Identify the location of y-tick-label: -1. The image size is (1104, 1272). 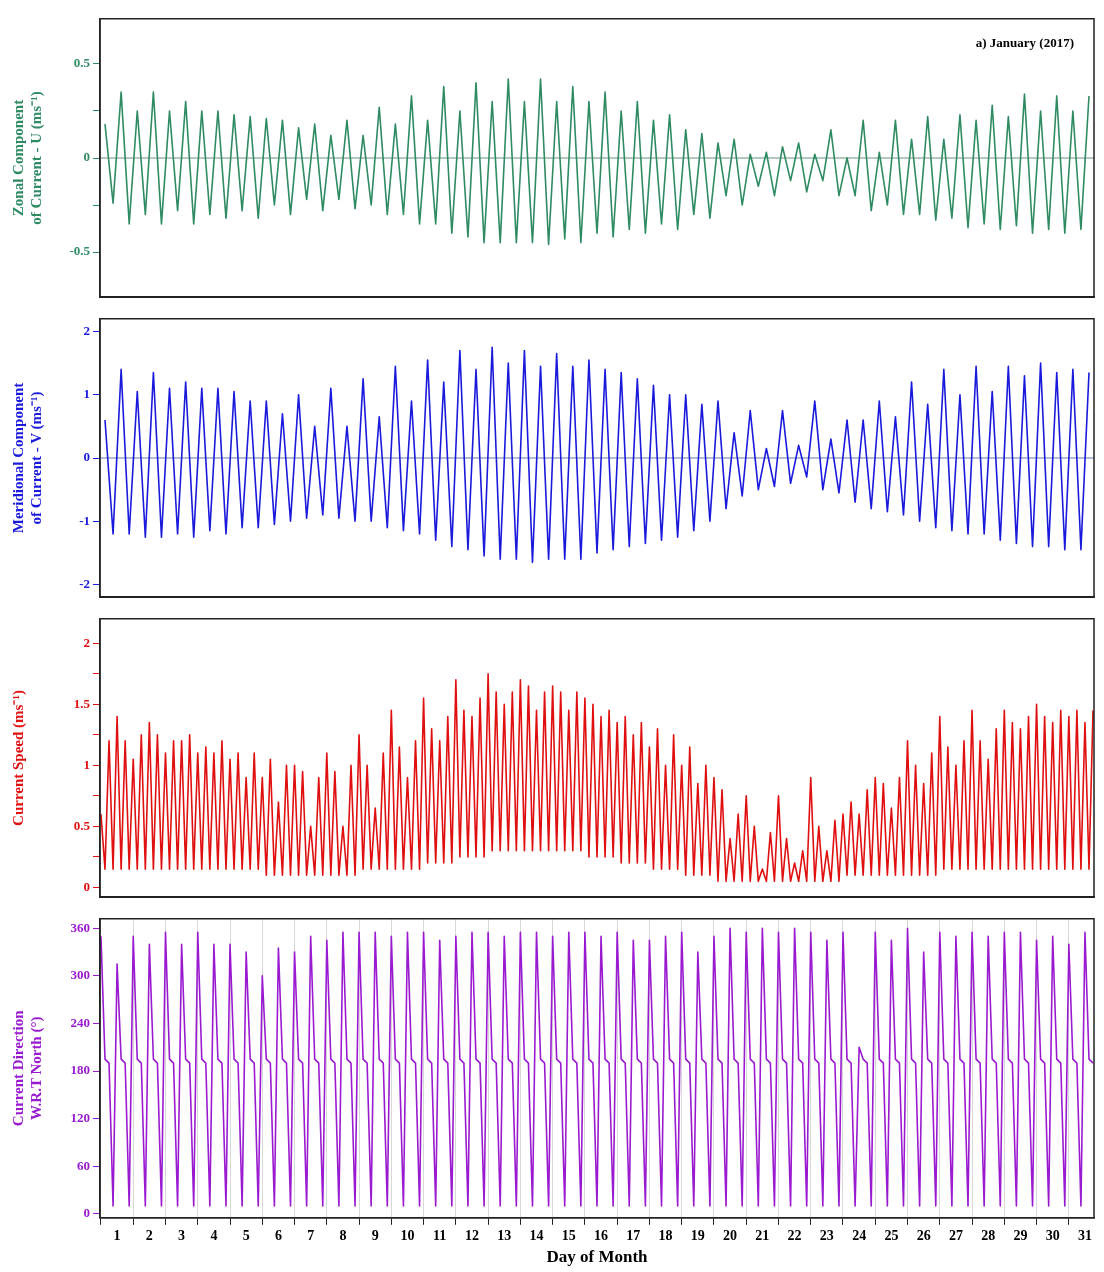
(84, 520).